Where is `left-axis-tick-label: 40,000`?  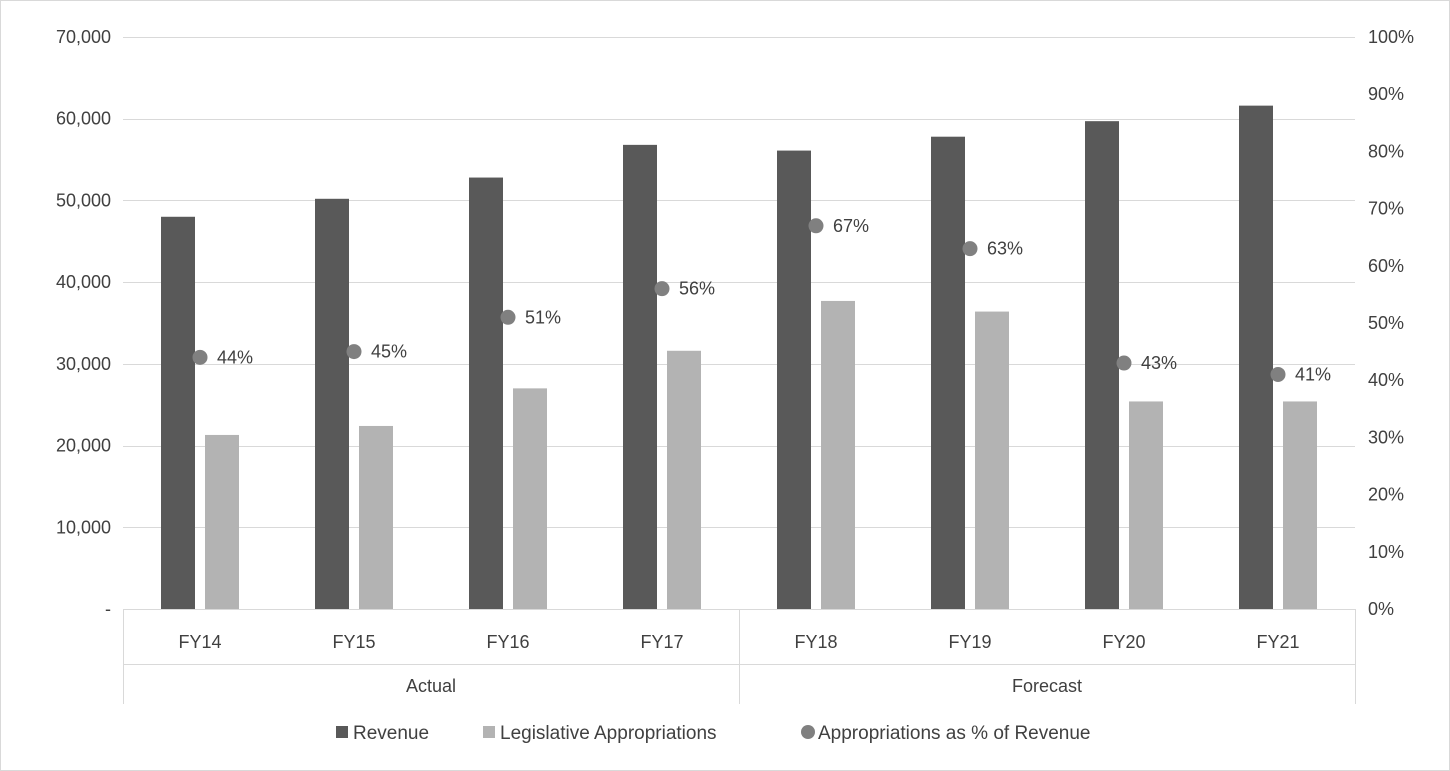
left-axis-tick-label: 40,000 is located at coordinates (83, 282).